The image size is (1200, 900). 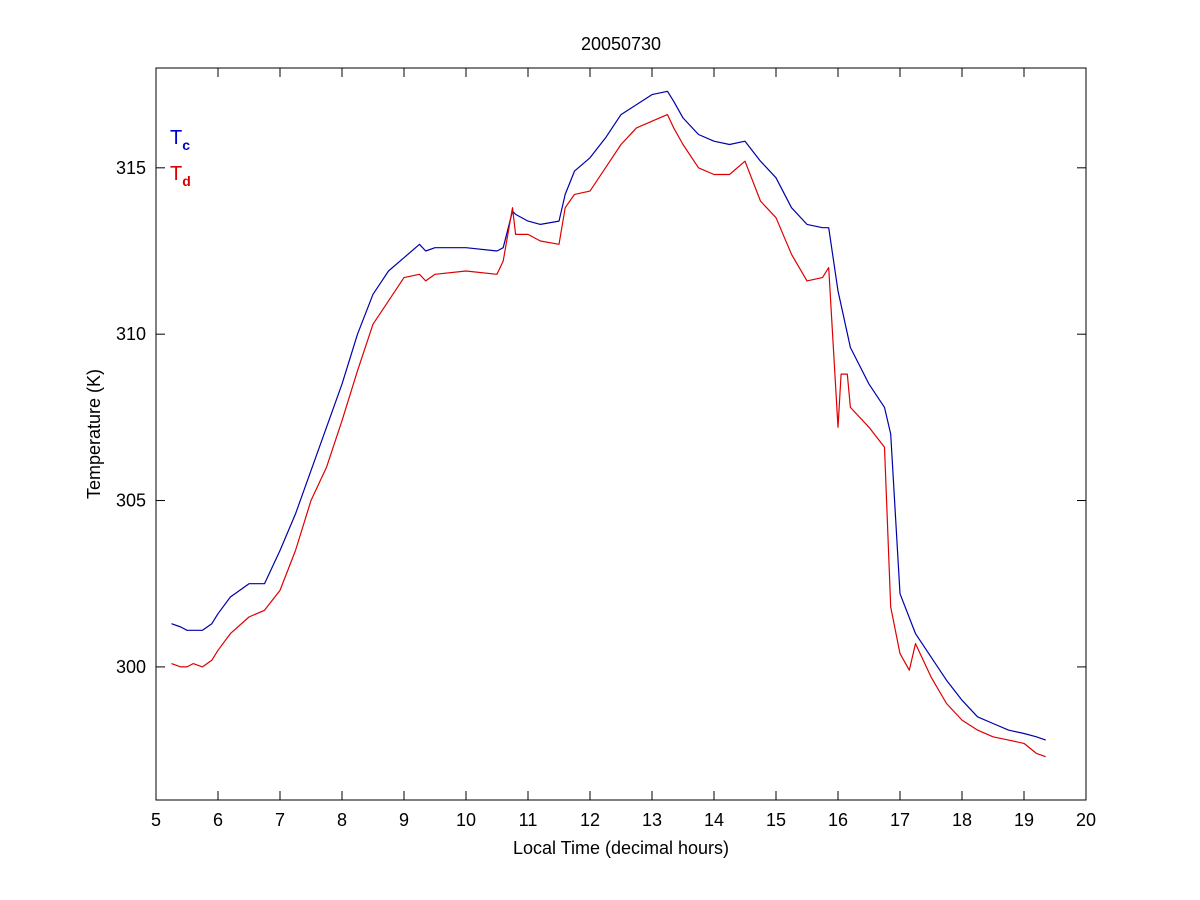 What do you see at coordinates (962, 820) in the screenshot?
I see `x-tick-label: 18` at bounding box center [962, 820].